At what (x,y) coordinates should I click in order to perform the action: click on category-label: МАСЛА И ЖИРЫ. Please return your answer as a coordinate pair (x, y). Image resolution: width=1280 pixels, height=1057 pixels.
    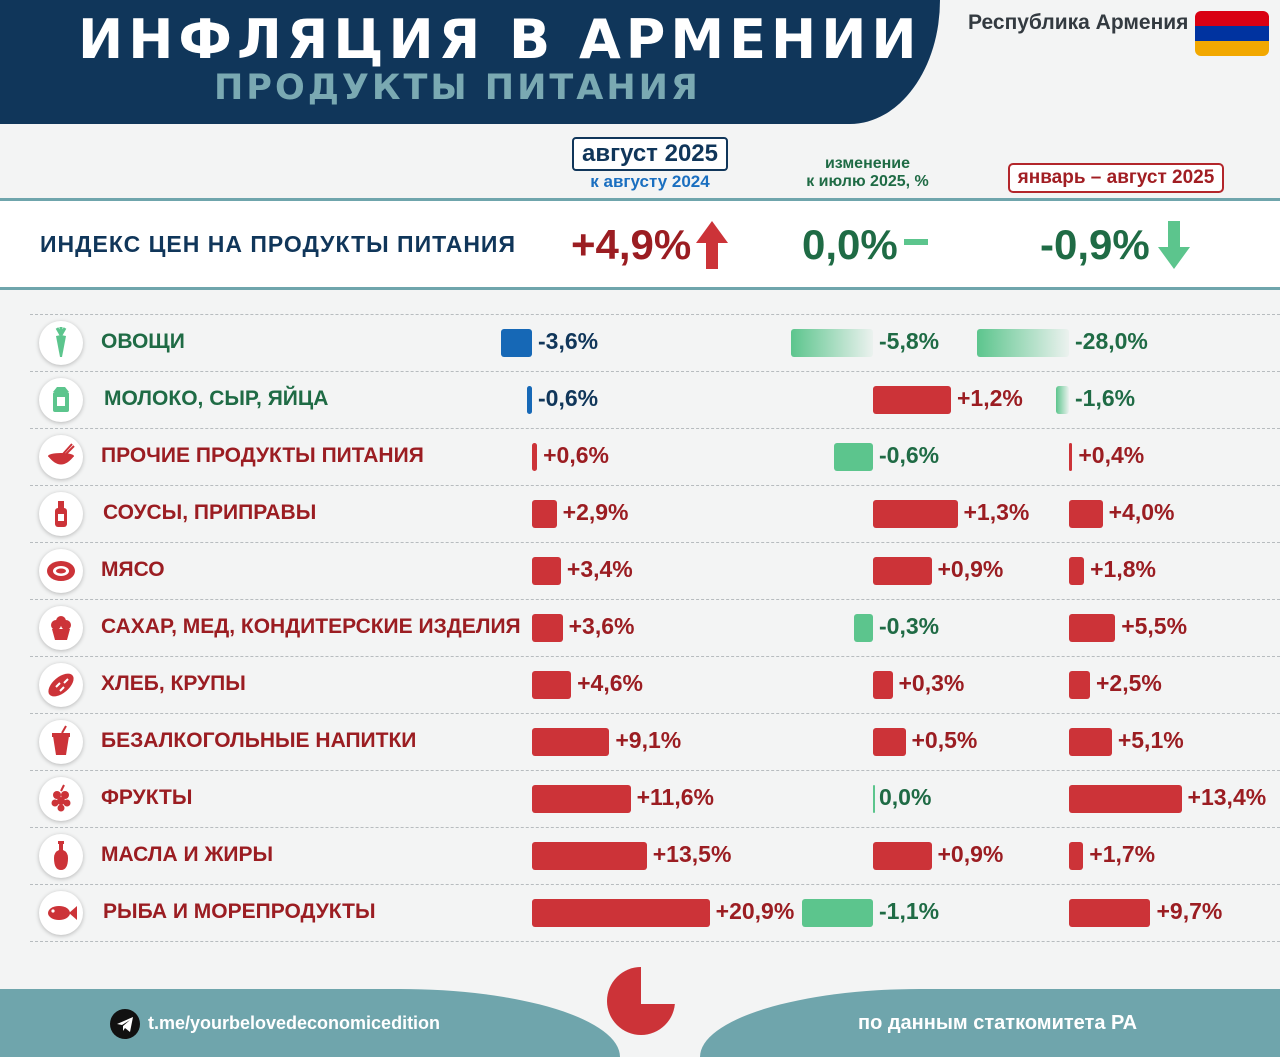
    Looking at the image, I should click on (187, 854).